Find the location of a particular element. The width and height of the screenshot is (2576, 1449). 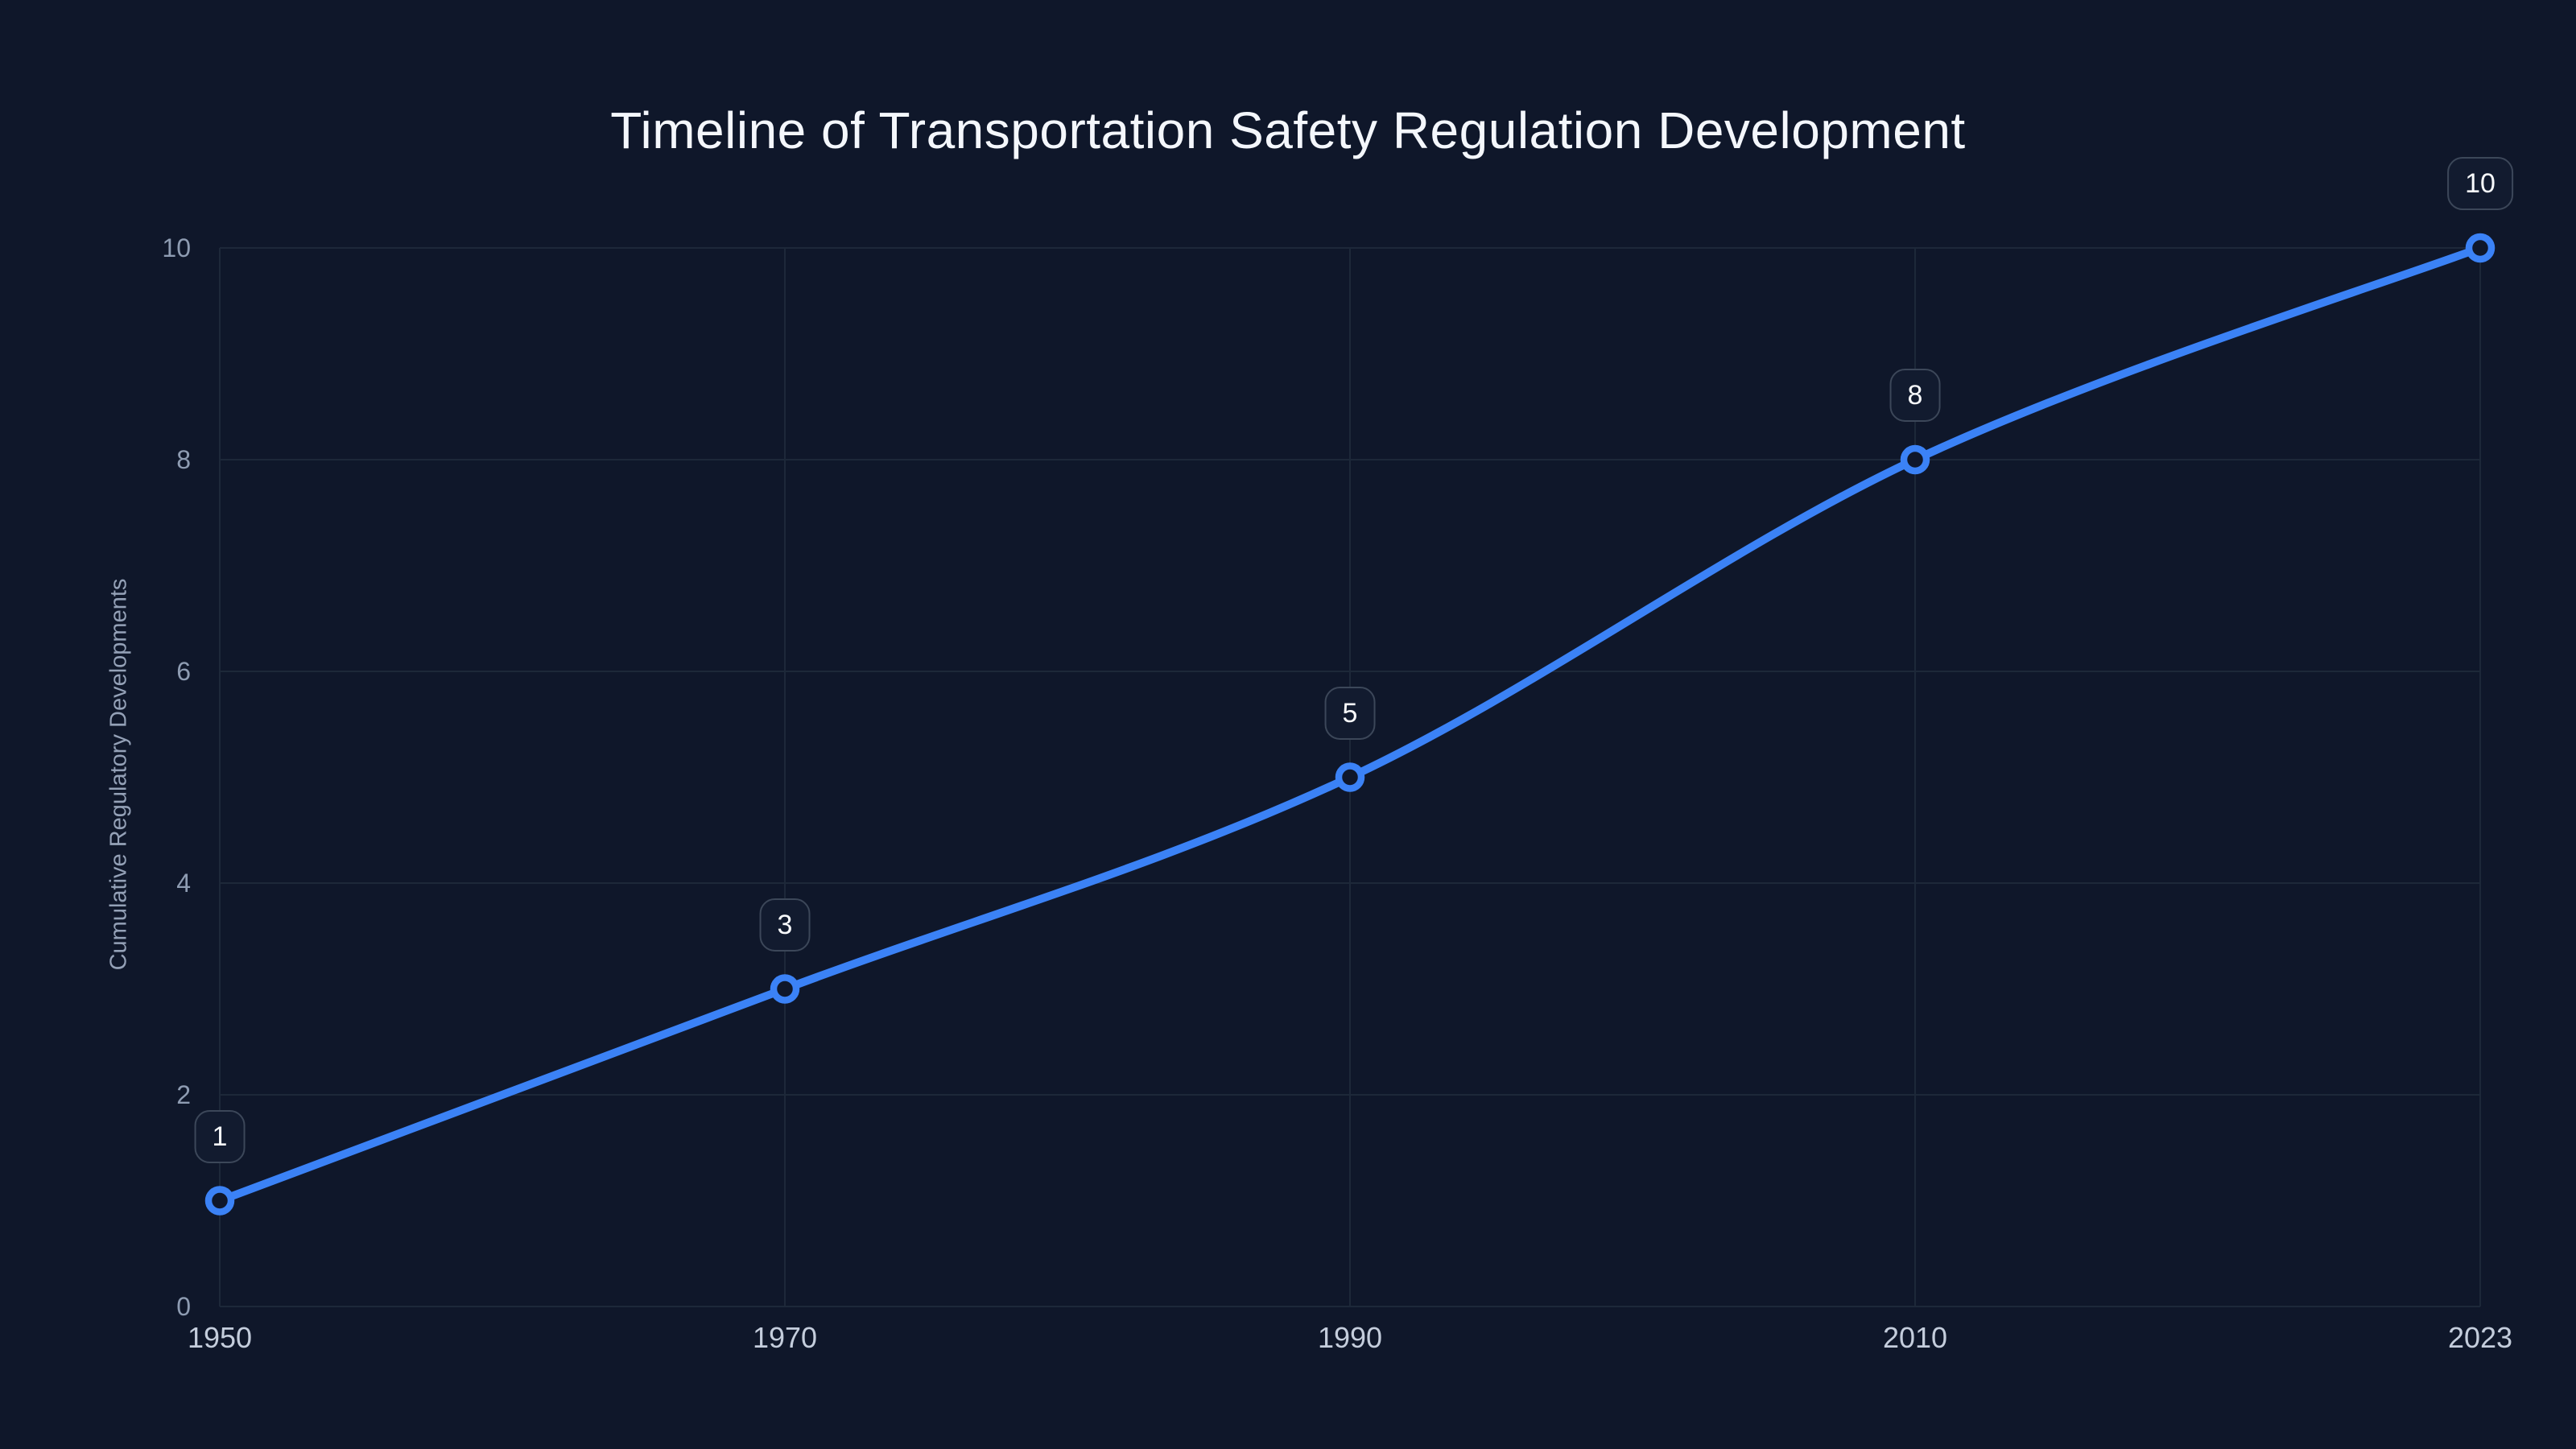

x-tick-label: 2023 is located at coordinates (2480, 1337).